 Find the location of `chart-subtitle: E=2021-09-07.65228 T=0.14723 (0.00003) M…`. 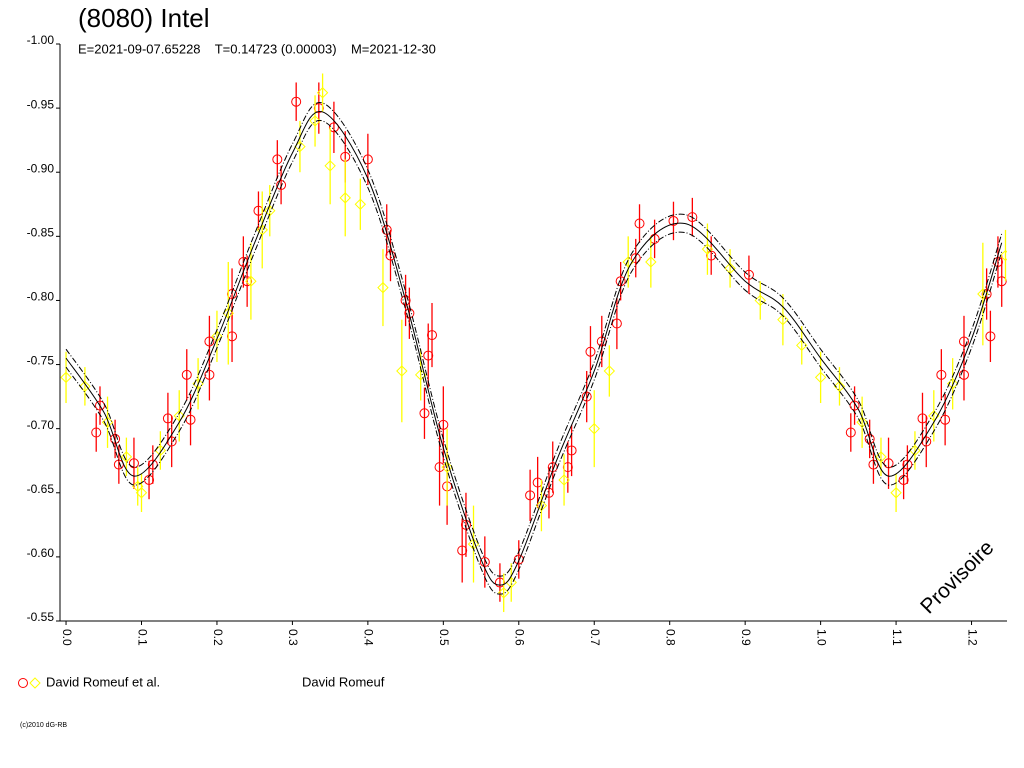

chart-subtitle: E=2021-09-07.65228 T=0.14723 (0.00003) M… is located at coordinates (257, 48).